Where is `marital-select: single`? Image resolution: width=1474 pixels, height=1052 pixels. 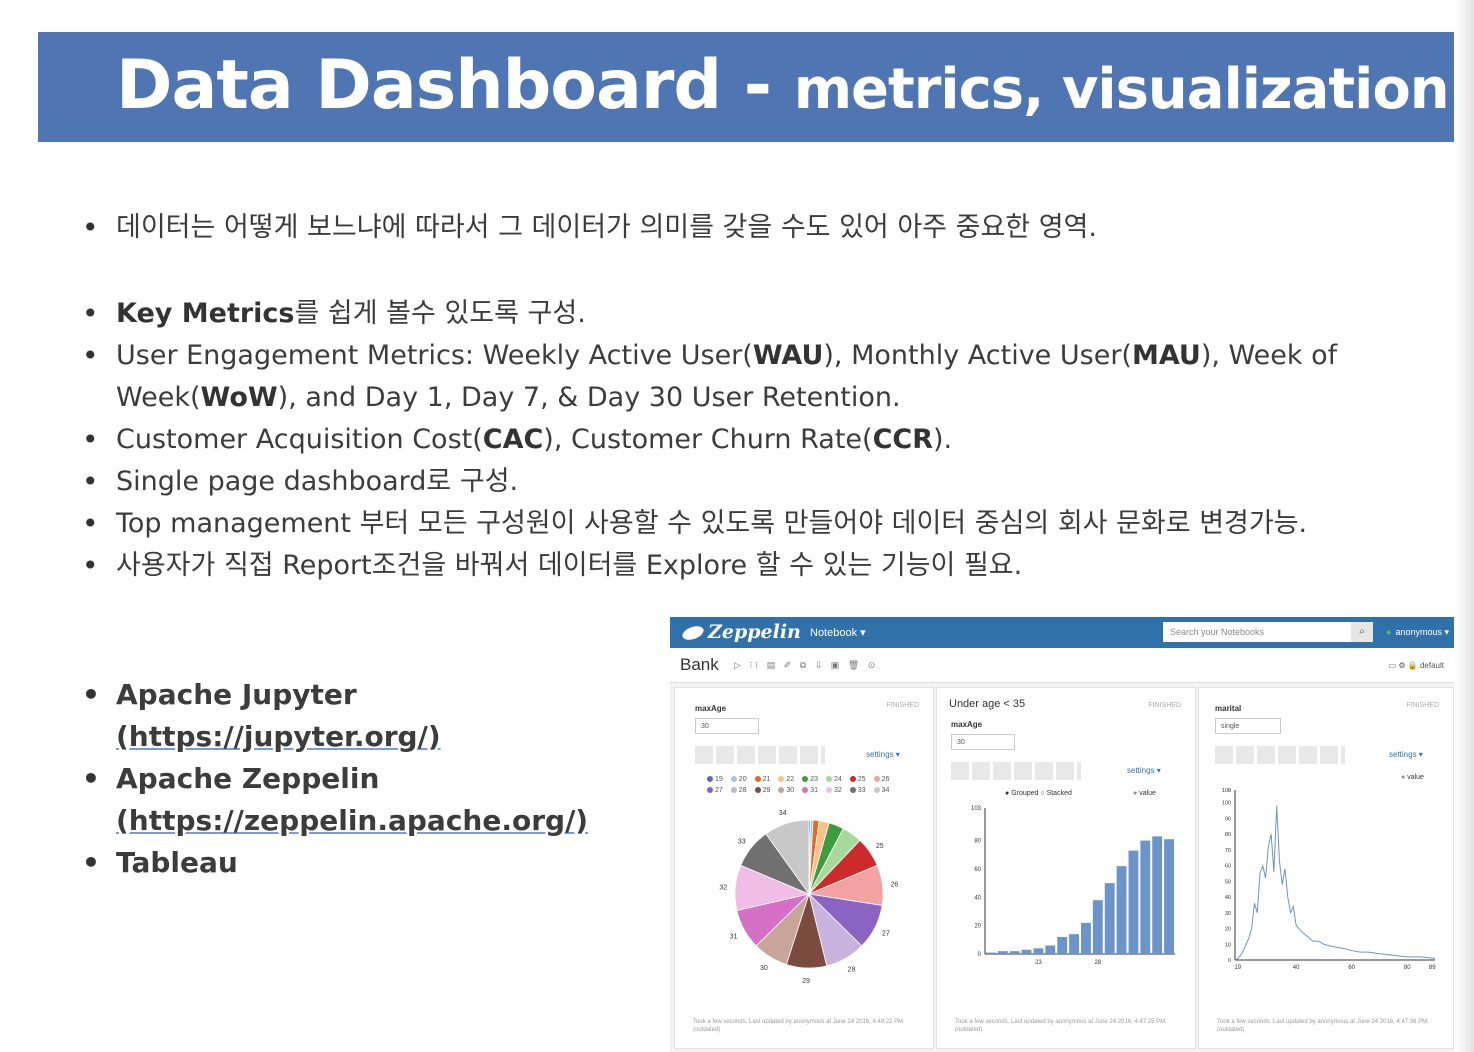
marital-select: single is located at coordinates (1248, 726).